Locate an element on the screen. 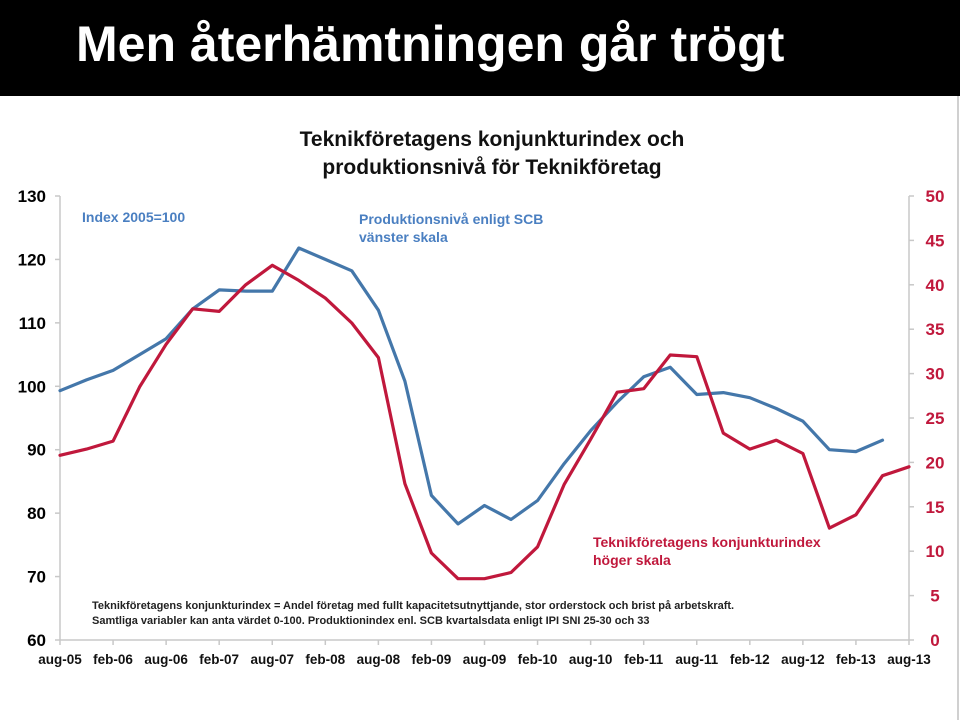 This screenshot has width=960, height=720. x-tick-label: aug-07 is located at coordinates (272, 659).